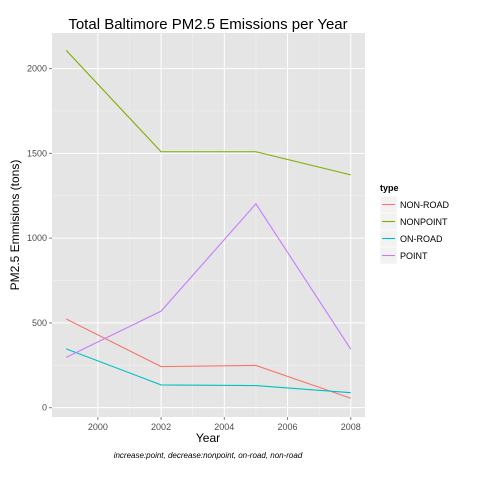  Describe the element at coordinates (15, 225) in the screenshot. I see `y-axis-title: PM2.5 Emmisions (tons)` at that location.